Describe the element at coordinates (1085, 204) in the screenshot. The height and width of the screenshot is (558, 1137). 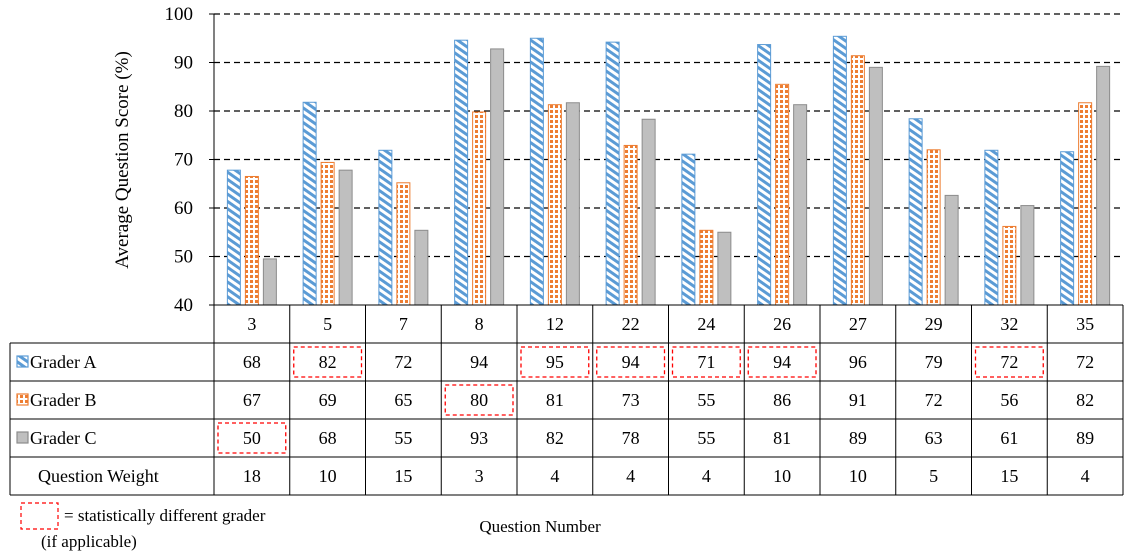
I see `bar-grader-b-q35` at that location.